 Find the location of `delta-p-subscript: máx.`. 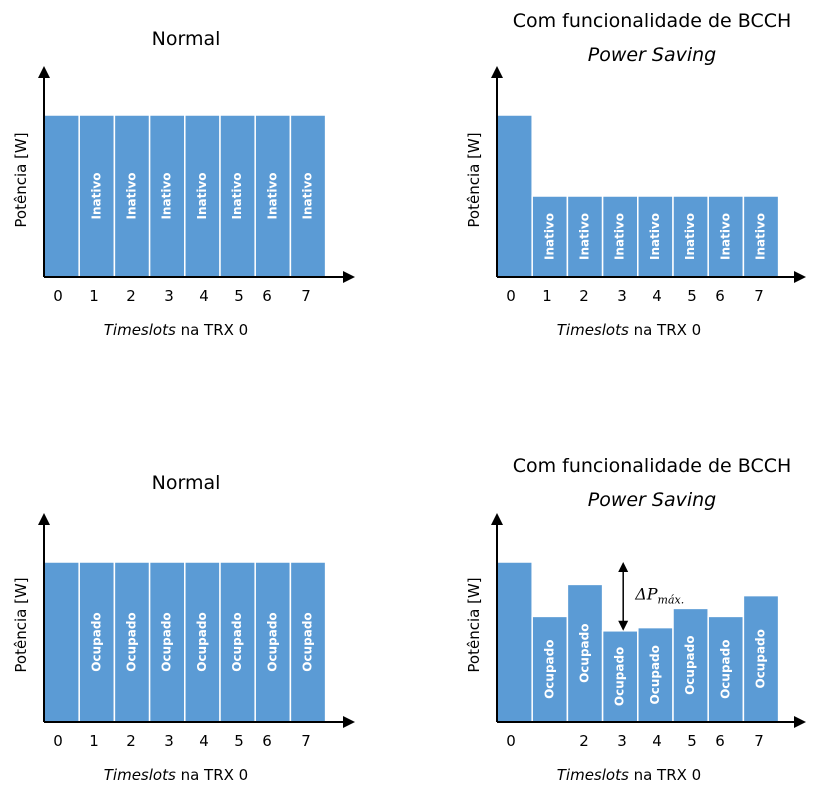

delta-p-subscript: máx. is located at coordinates (671, 599).